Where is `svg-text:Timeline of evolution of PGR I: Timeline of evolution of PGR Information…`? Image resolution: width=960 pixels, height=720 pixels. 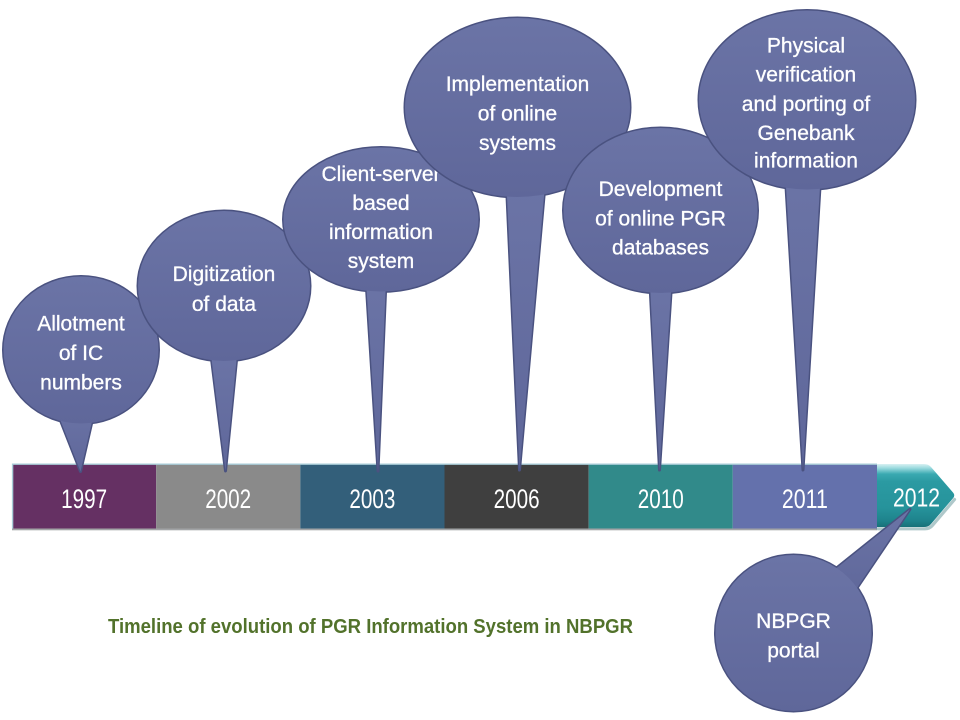
svg-text:Timeline of evolution of PGR I: Timeline of evolution of PGR Information… is located at coordinates (371, 627).